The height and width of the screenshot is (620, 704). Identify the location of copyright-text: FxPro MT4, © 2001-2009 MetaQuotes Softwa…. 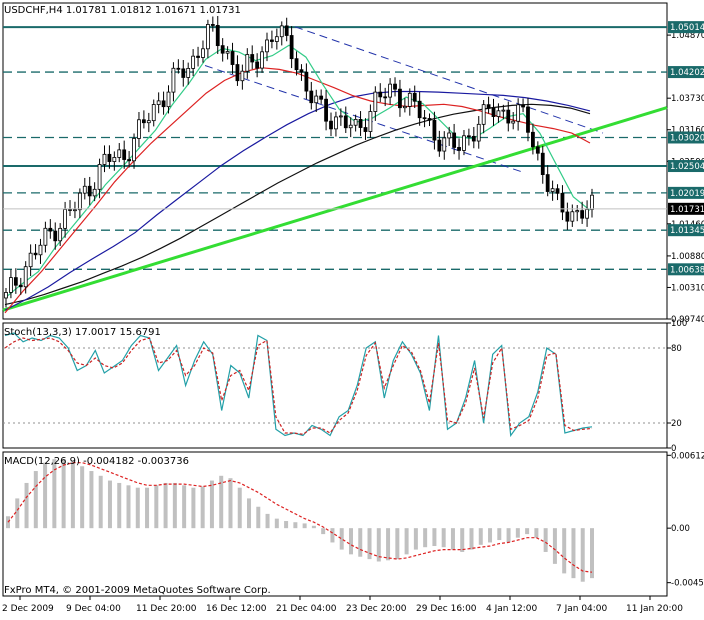
(137, 590).